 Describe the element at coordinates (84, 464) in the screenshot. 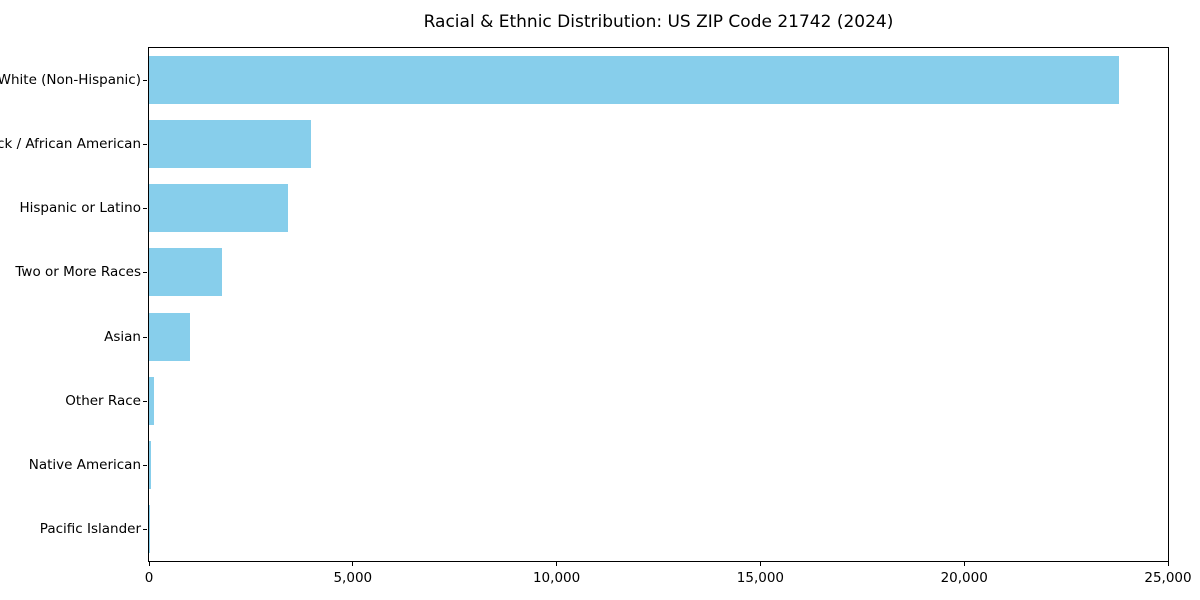

I see `y-axis-category-label: Native American` at that location.